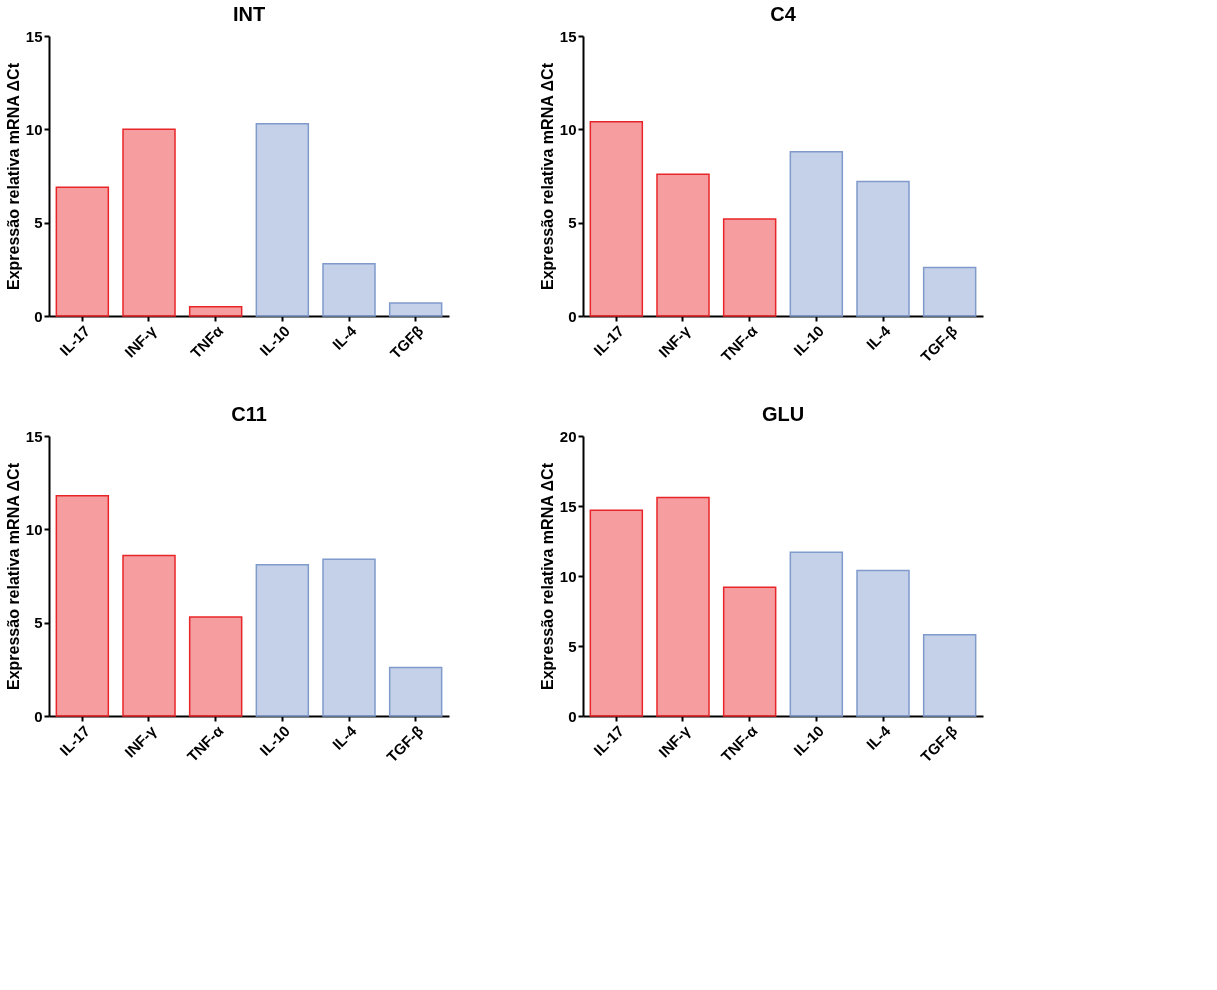 Image resolution: width=1217 pixels, height=990 pixels. What do you see at coordinates (249, 14) in the screenshot?
I see `chart-title: INT` at bounding box center [249, 14].